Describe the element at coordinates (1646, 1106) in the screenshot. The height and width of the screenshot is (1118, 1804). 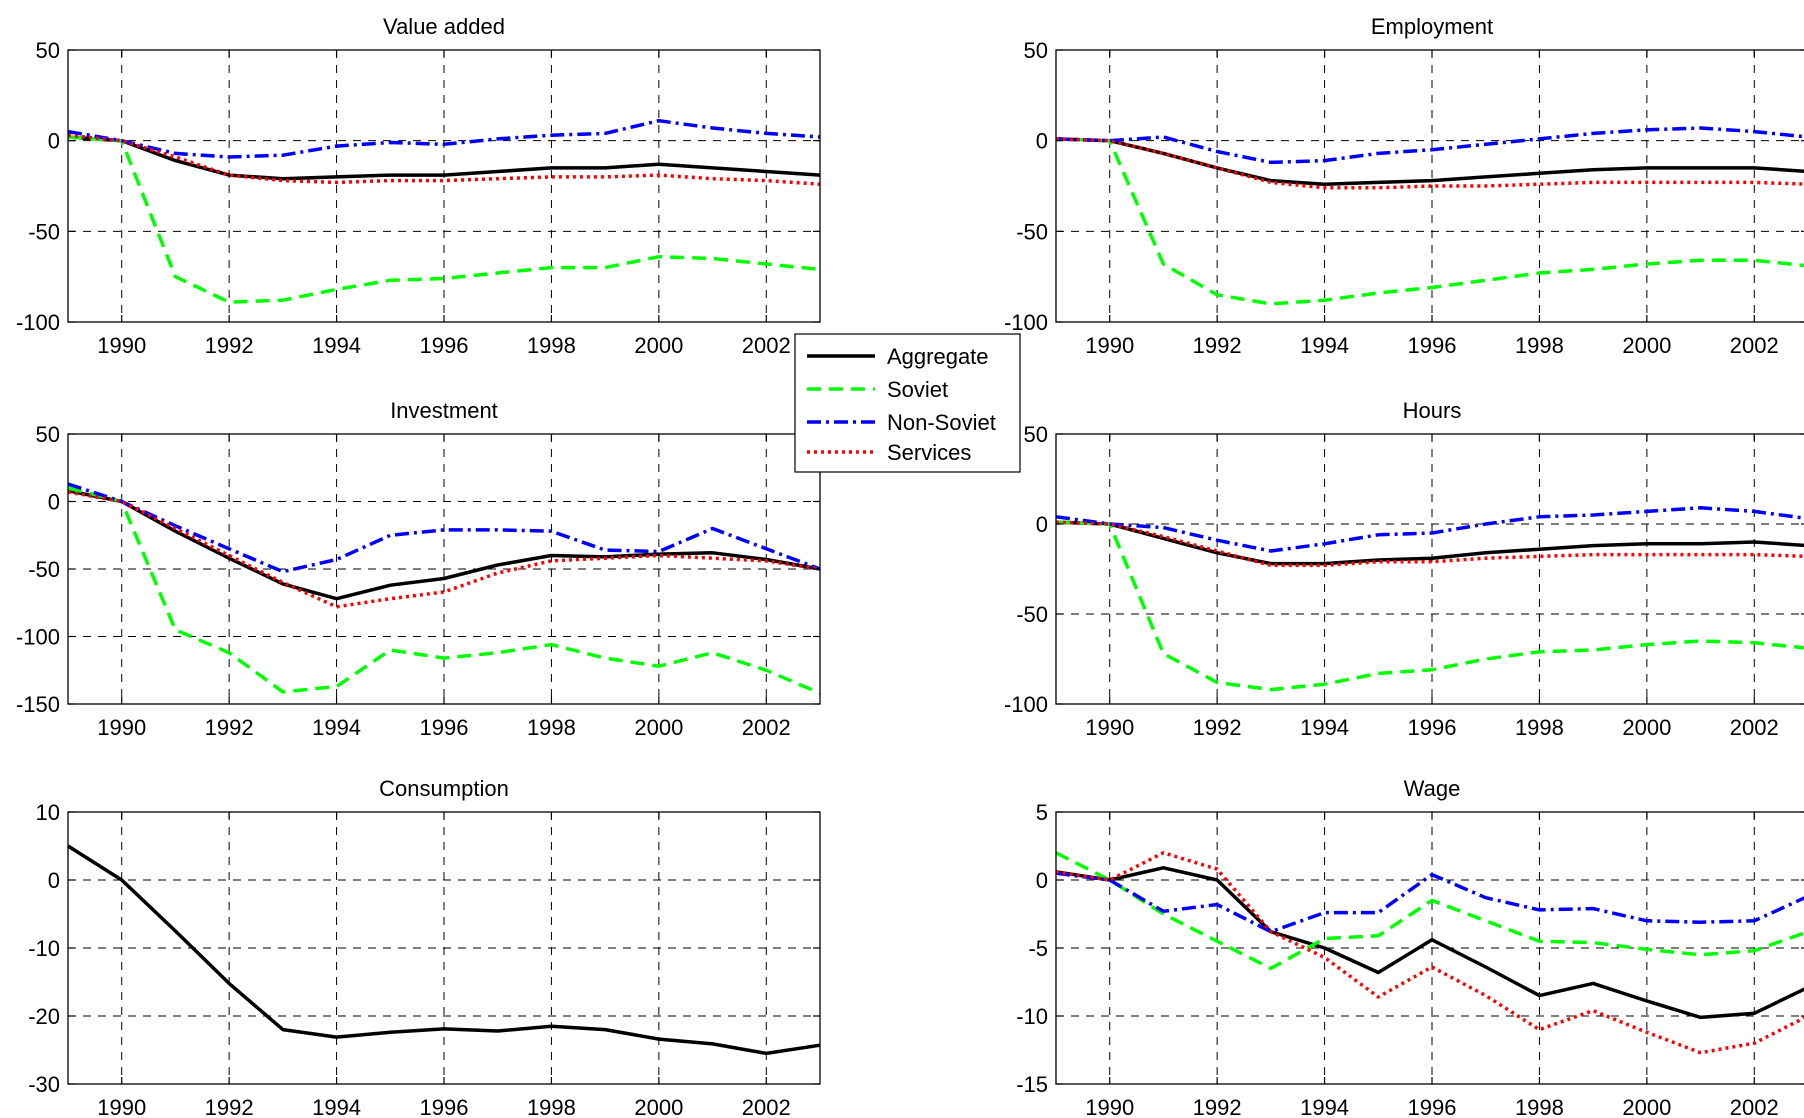
I see `panel-wage-xtick-label: 2000` at that location.